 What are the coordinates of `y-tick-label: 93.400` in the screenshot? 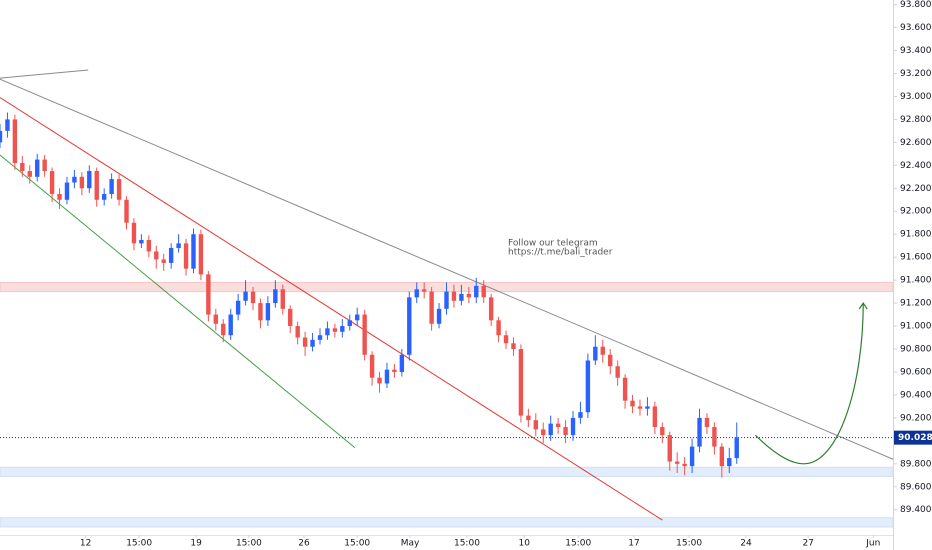 It's located at (916, 51).